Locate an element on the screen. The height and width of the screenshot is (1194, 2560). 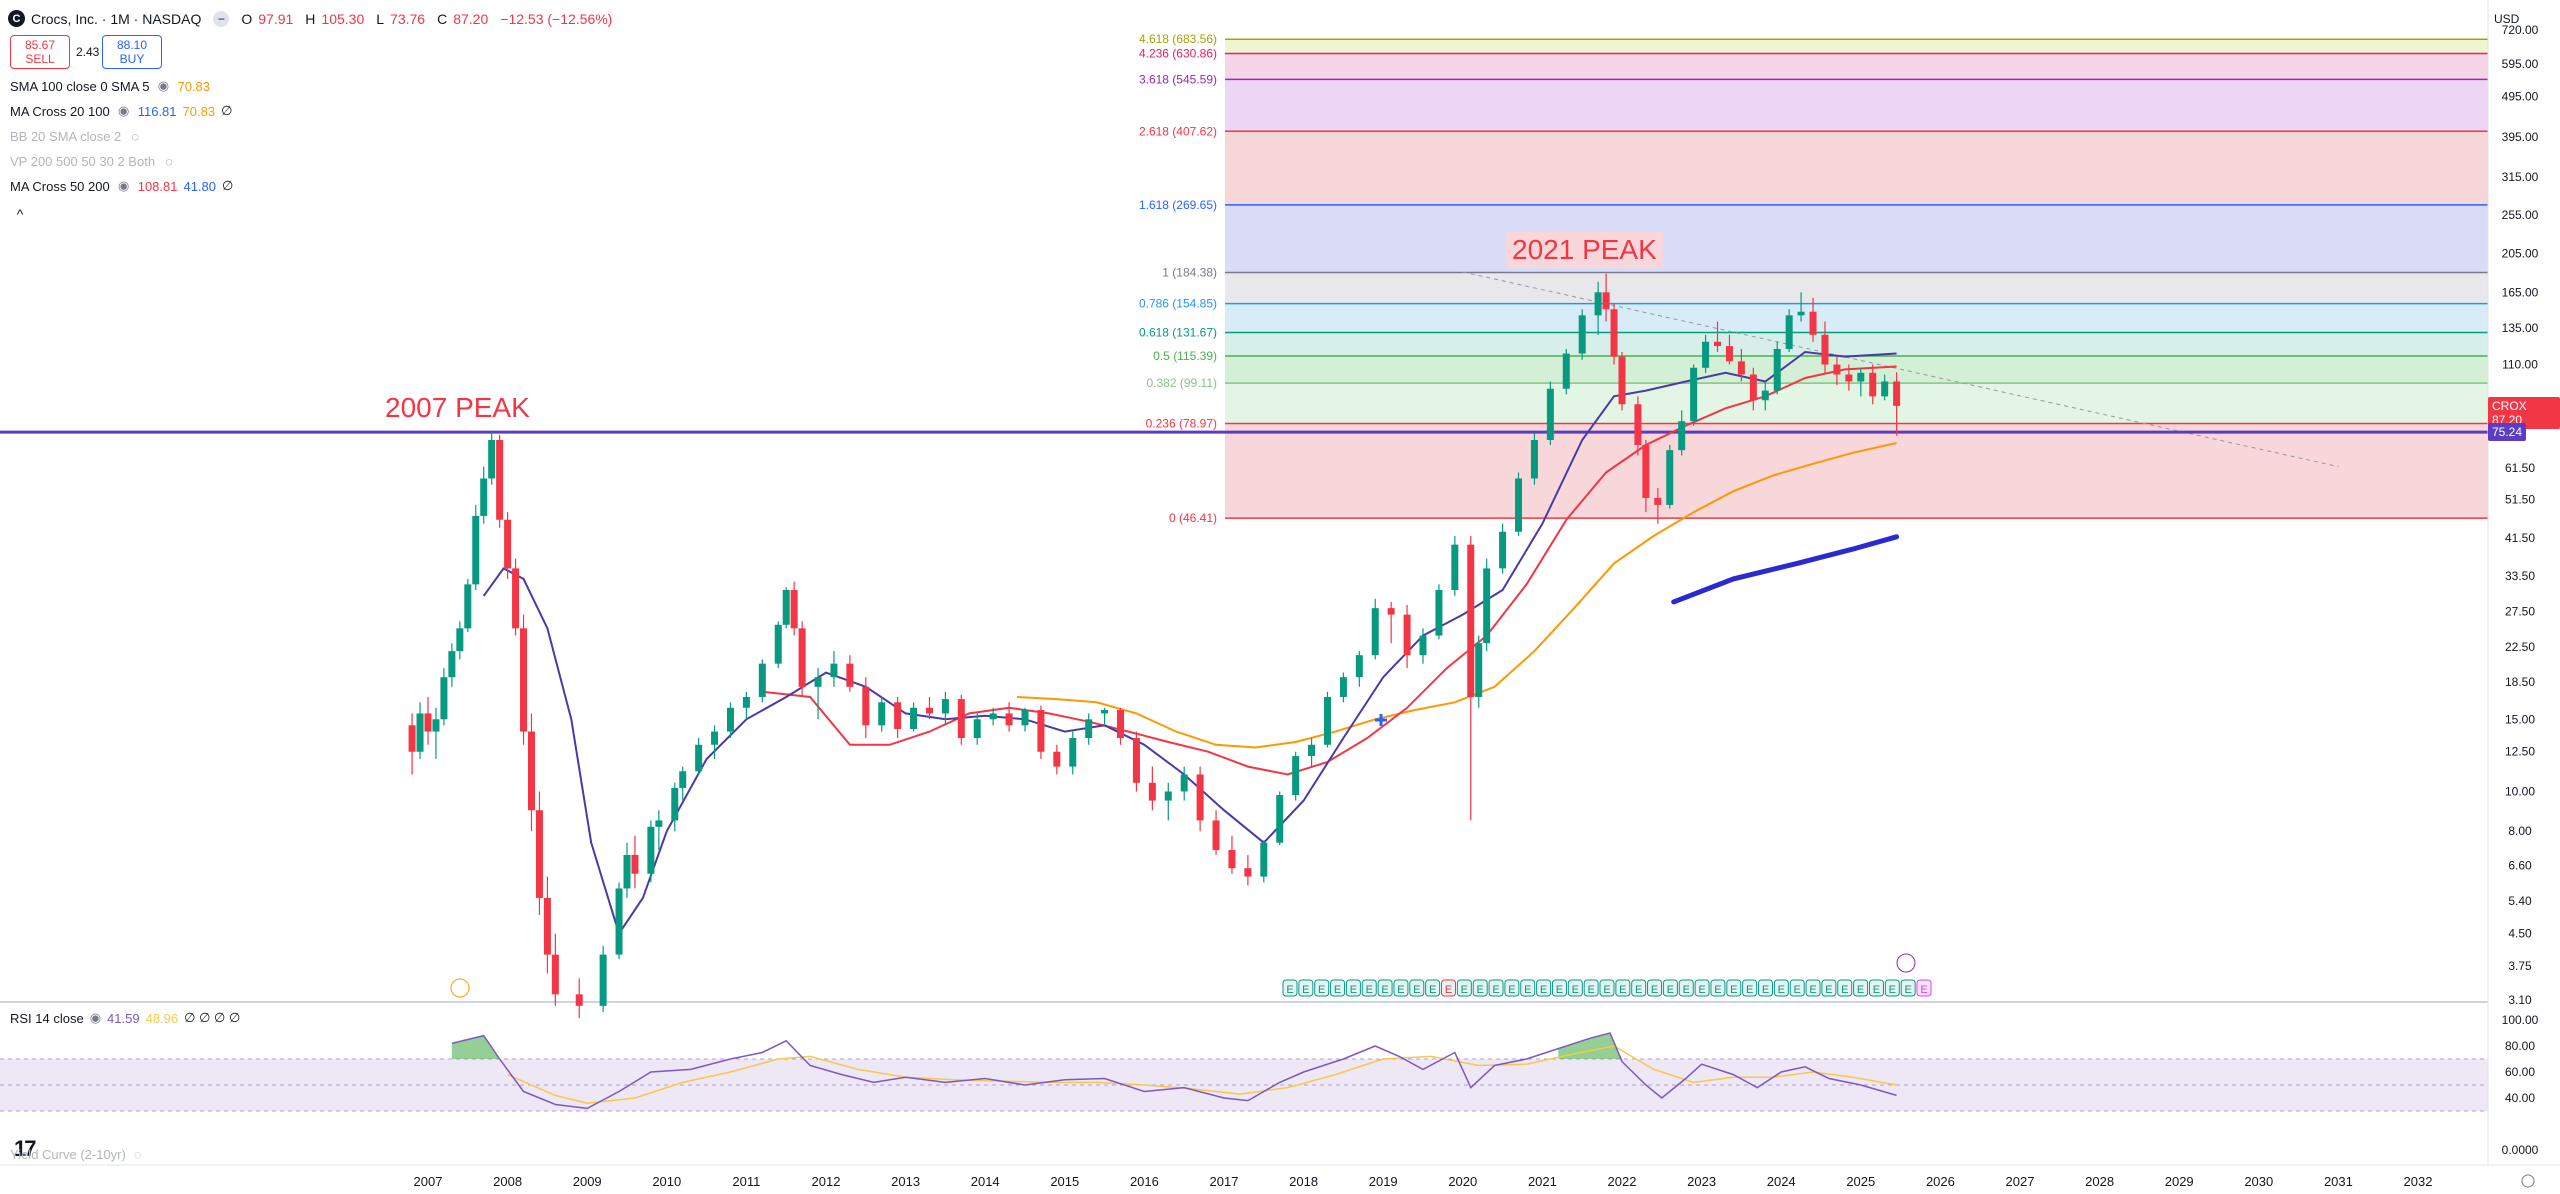
change-value: −12.53 (−12.56%) is located at coordinates (556, 18).